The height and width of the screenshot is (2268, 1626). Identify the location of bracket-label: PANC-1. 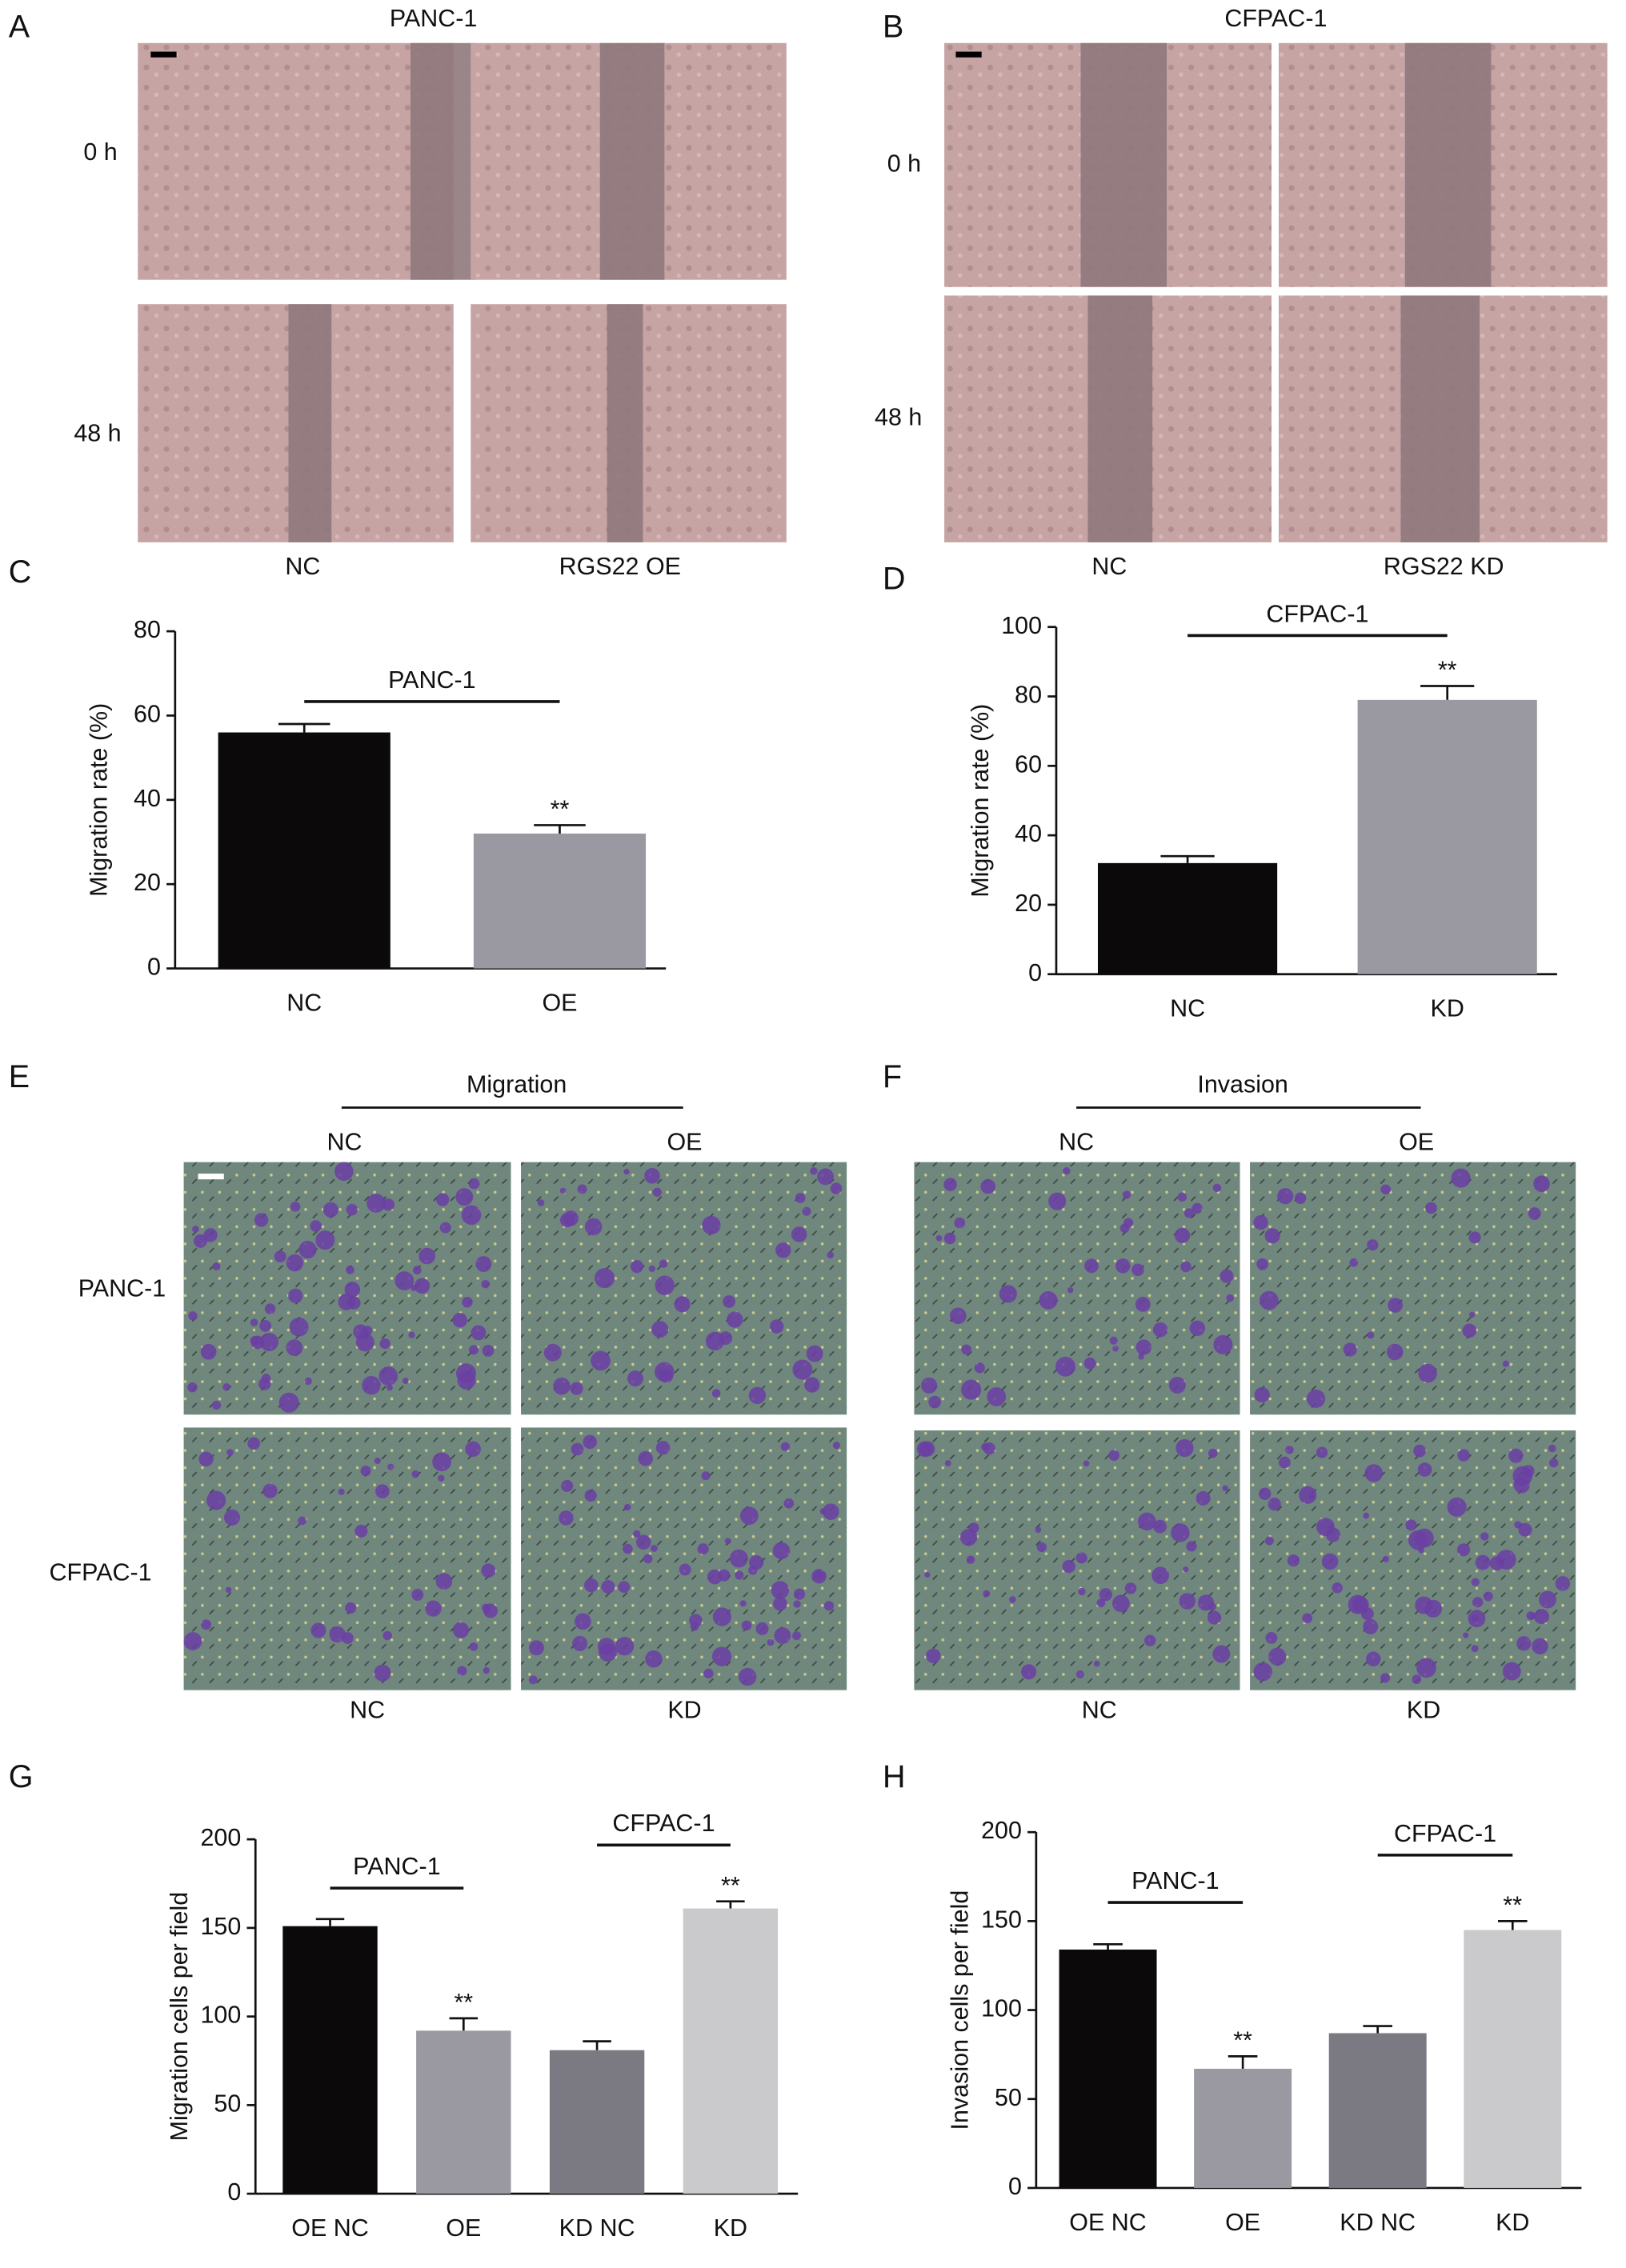
(396, 1866).